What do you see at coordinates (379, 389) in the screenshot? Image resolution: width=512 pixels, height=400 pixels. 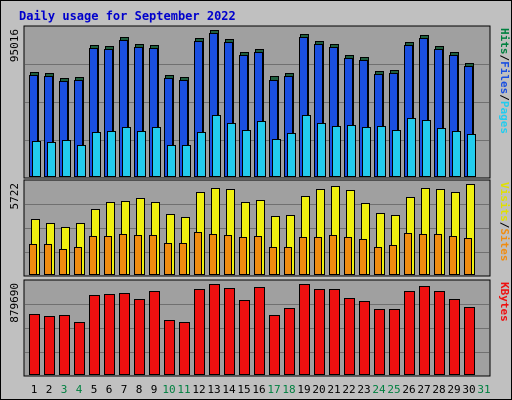 I see `x-tick-label-24: 24` at bounding box center [379, 389].